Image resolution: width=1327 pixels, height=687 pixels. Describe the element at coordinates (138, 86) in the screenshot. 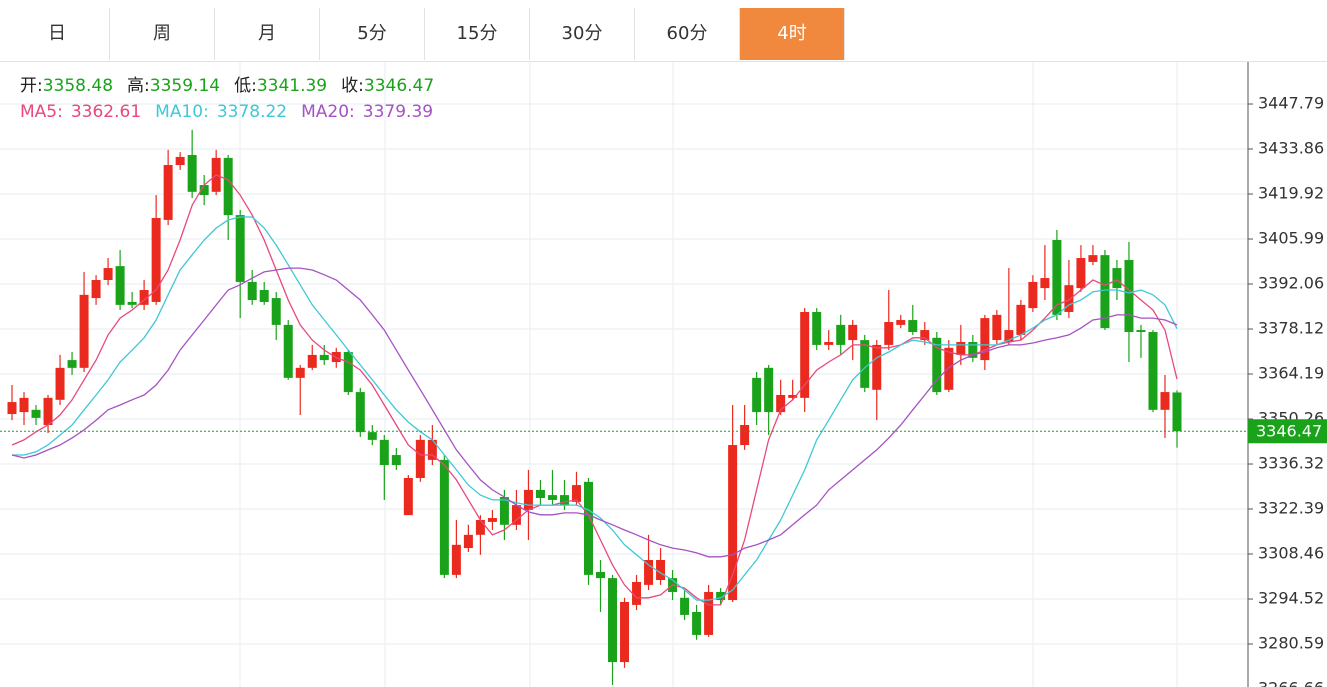

I see `ohlc-label: 高:` at that location.